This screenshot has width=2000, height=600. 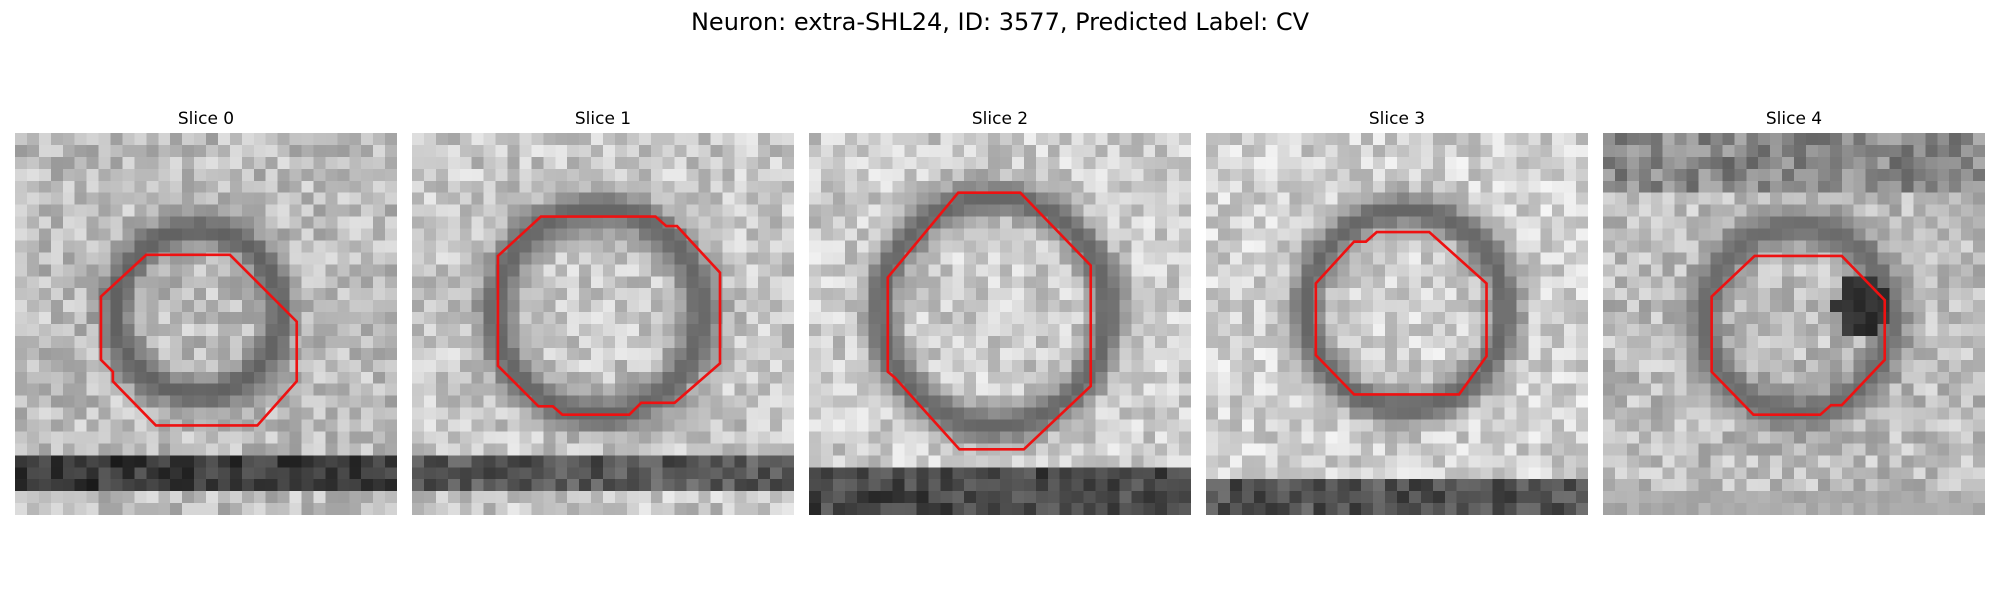 I want to click on slice-title-1: Slice 1, so click(x=603, y=119).